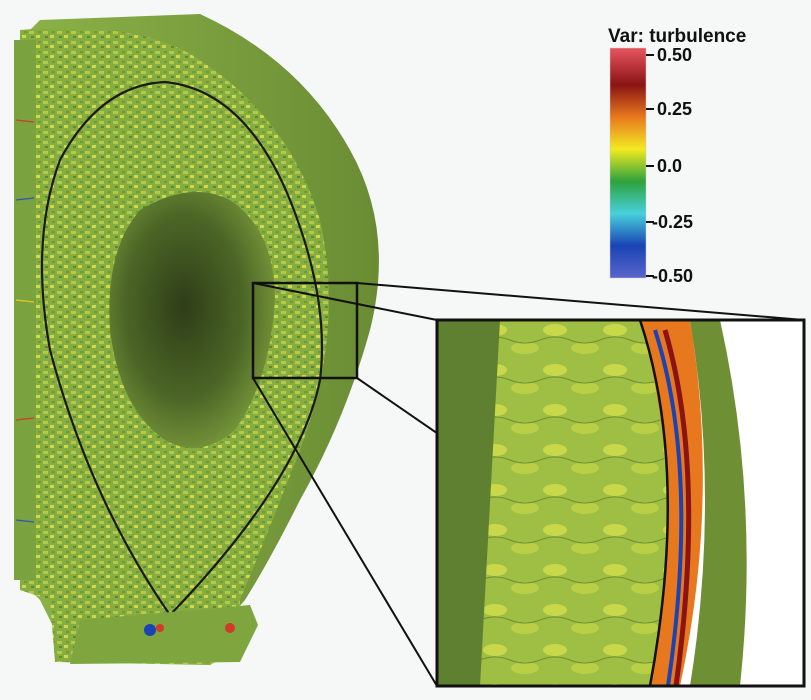 The height and width of the screenshot is (700, 811). Describe the element at coordinates (669, 166) in the screenshot. I see `colorbar-tick-label: 0.0` at that location.